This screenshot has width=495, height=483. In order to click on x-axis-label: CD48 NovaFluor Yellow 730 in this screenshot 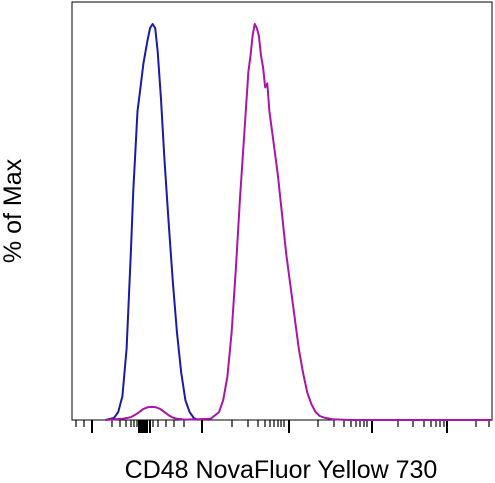, I will do `click(281, 469)`.